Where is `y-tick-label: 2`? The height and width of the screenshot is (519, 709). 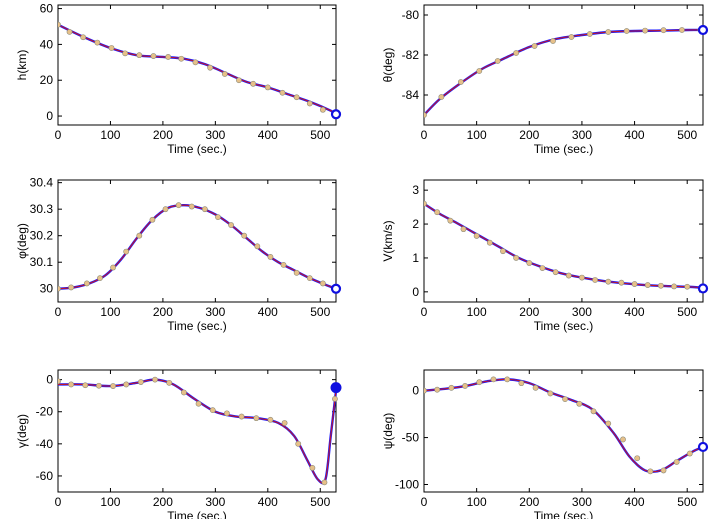
y-tick-label: 2 is located at coordinates (415, 224).